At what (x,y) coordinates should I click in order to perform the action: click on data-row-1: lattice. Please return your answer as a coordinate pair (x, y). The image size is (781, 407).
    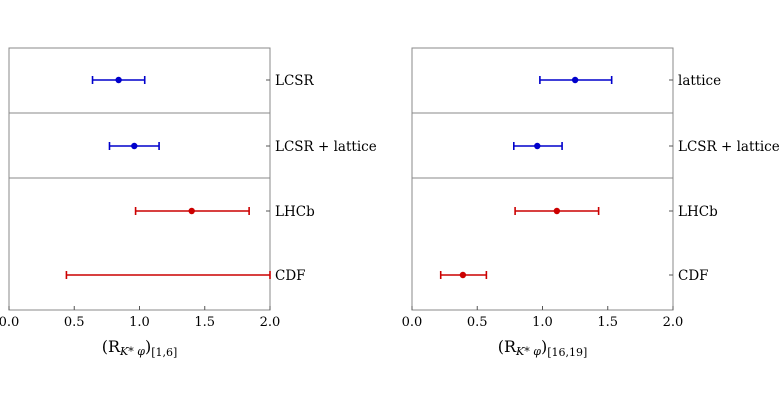
    Looking at the image, I should click on (630, 81).